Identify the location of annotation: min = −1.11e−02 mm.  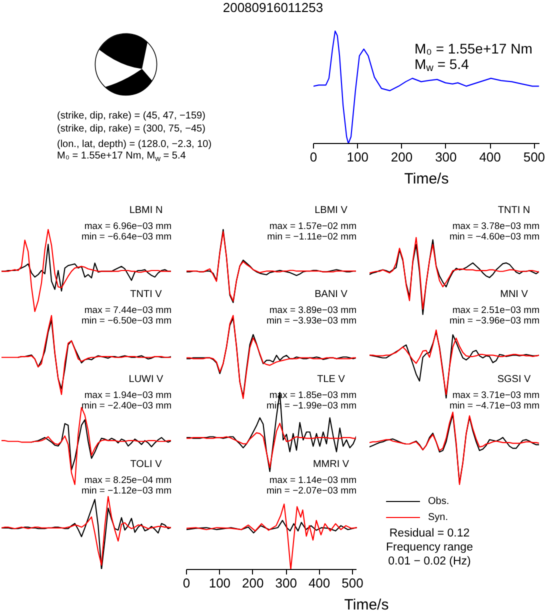
(312, 237).